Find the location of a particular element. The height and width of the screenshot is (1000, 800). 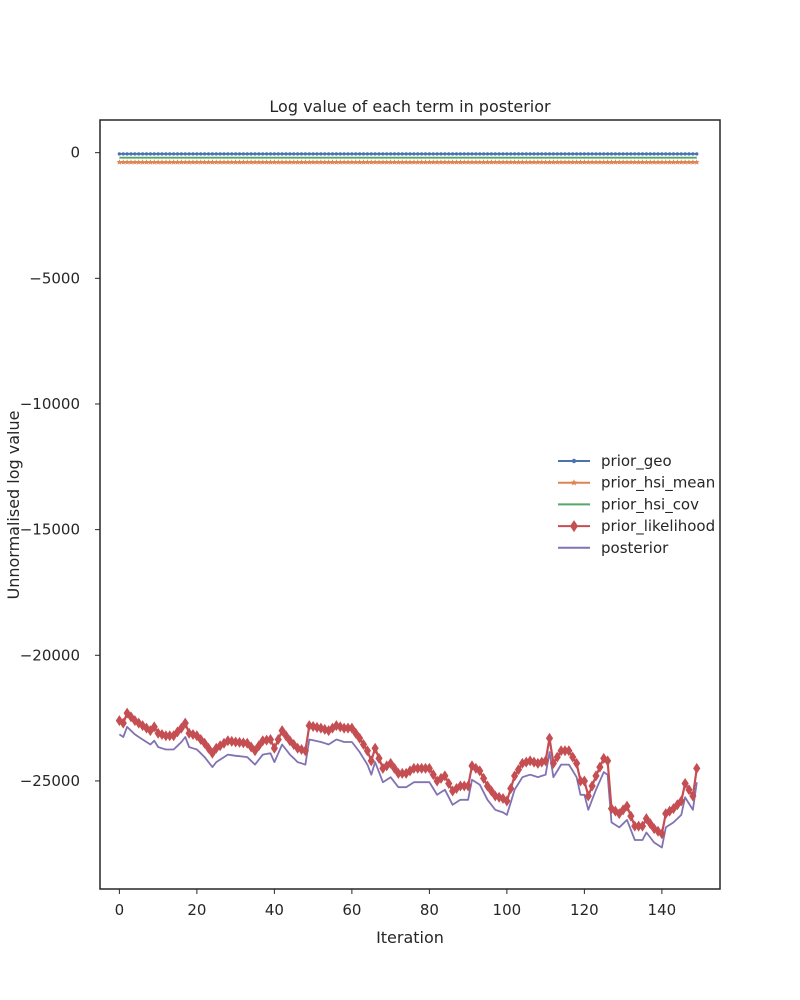

legend-marker-prior_hsi_mean is located at coordinates (574, 482).